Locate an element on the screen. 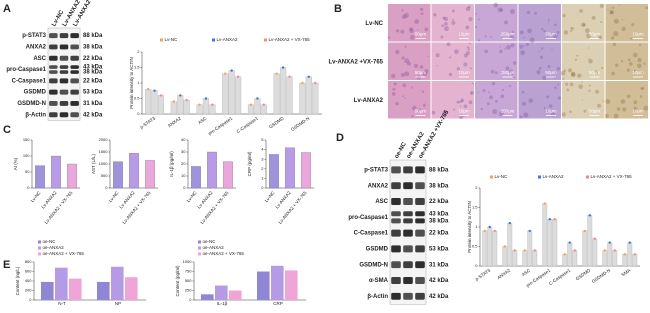  y-tick-label: 750 is located at coordinates (188, 271).